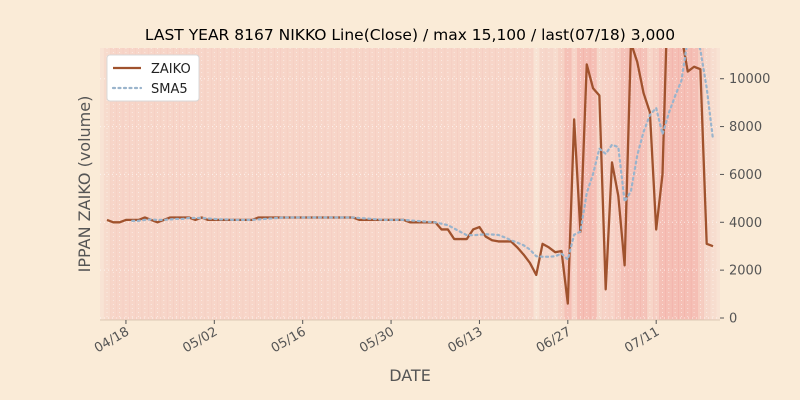  I want to click on x-tick-label: 05/02, so click(200, 340).